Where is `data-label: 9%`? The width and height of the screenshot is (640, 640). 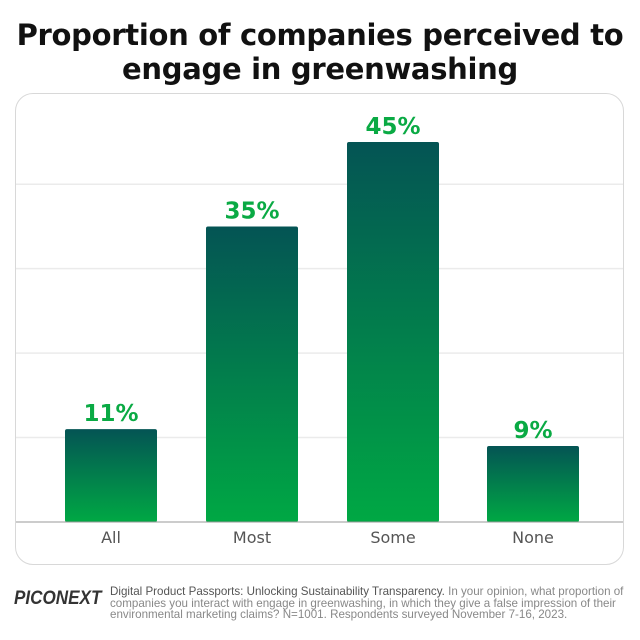 data-label: 9% is located at coordinates (532, 431).